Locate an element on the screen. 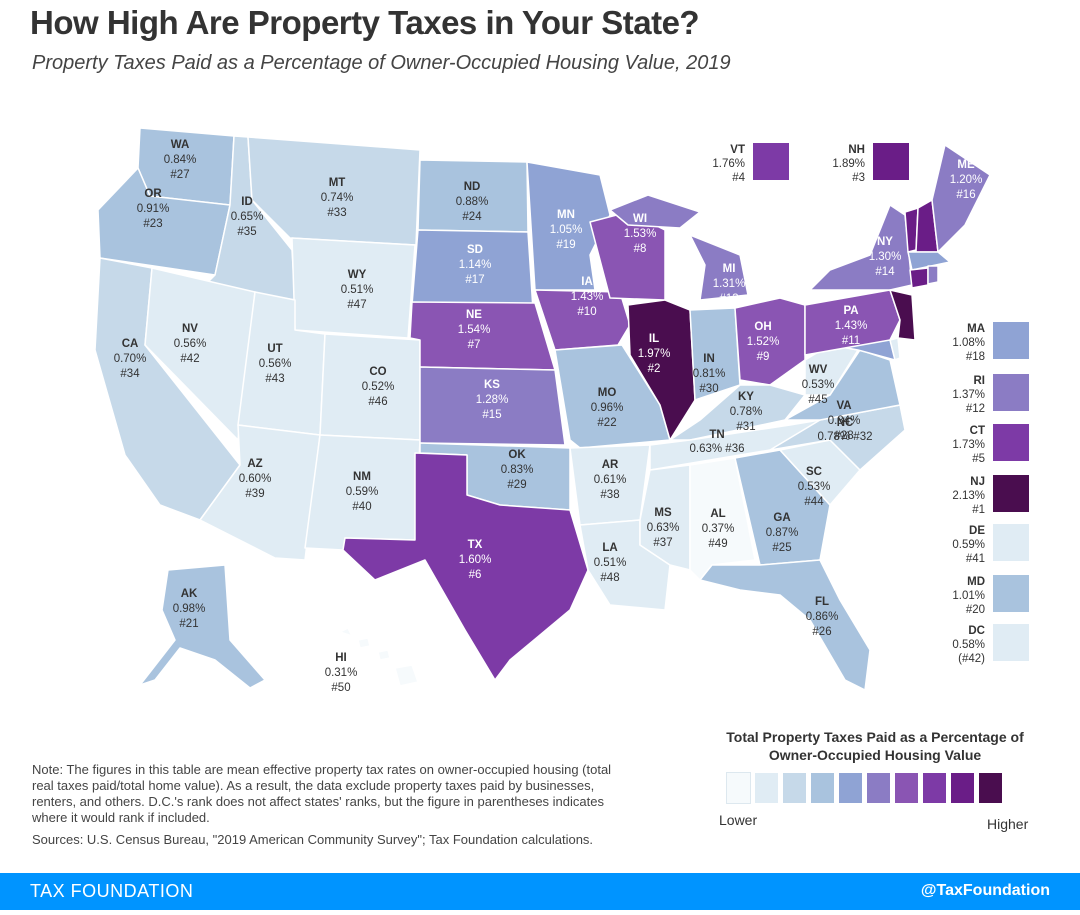  state-label-nv-rank: #42 is located at coordinates (189, 359).